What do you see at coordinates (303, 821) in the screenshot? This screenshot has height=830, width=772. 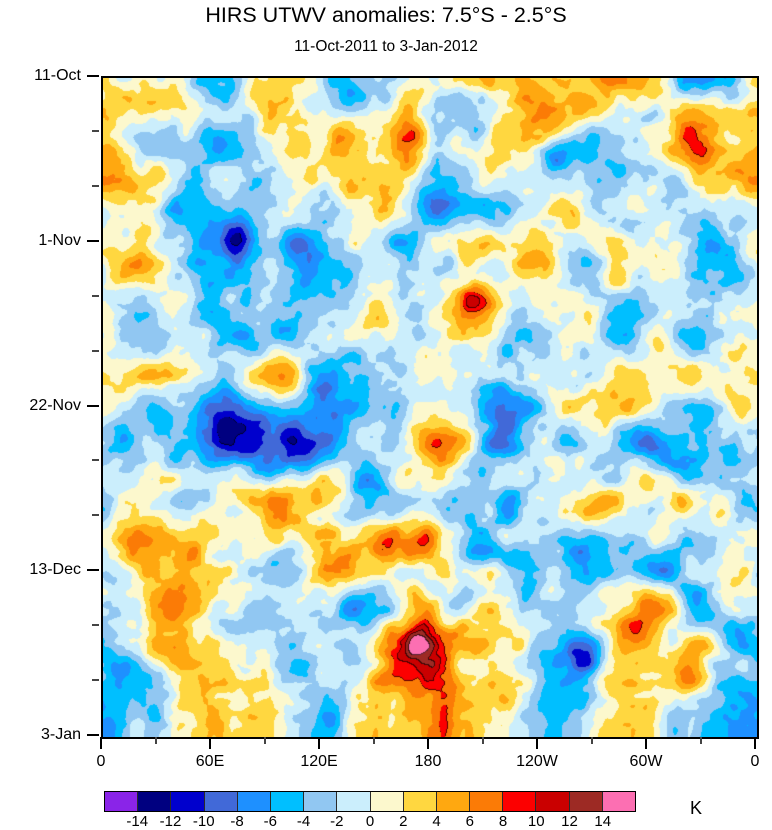 I see `colorbar-tick-label: -4` at bounding box center [303, 821].